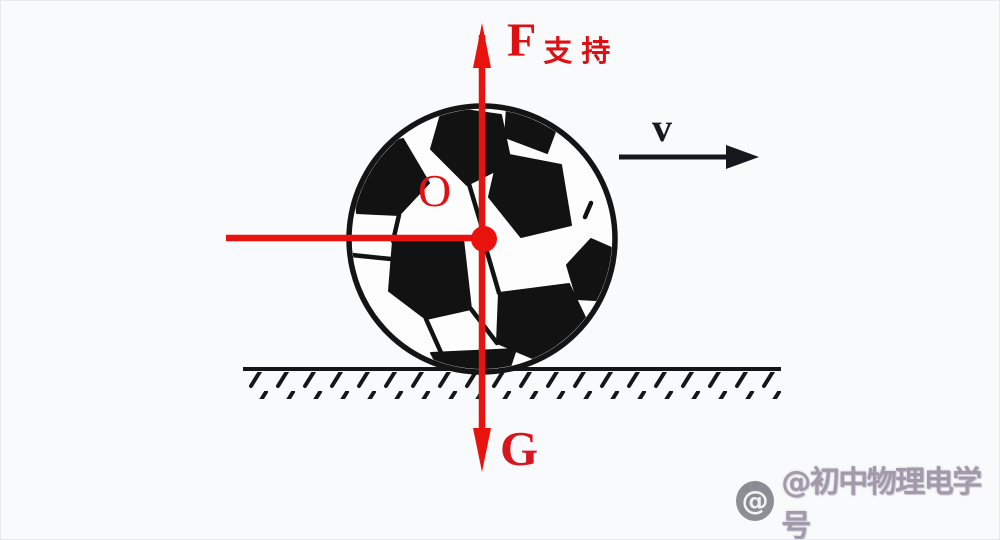 This screenshot has width=1000, height=540. I want to click on center-point-dot, so click(484, 239).